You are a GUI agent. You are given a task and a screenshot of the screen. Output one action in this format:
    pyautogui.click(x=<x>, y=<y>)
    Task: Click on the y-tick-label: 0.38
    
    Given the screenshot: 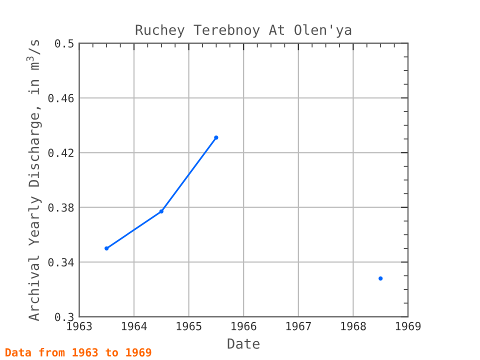 What is the action you would take?
    pyautogui.click(x=61, y=207)
    